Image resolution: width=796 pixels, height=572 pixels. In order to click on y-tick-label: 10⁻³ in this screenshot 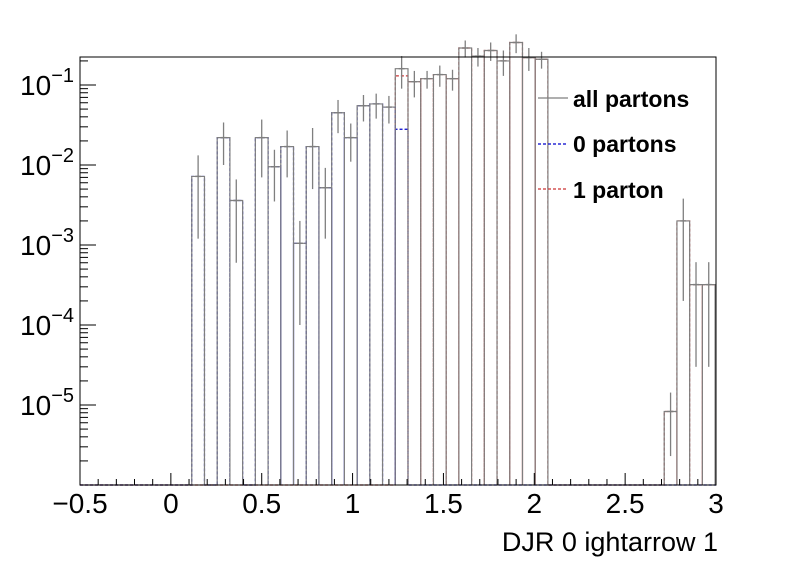, I will do `click(47, 243)`.